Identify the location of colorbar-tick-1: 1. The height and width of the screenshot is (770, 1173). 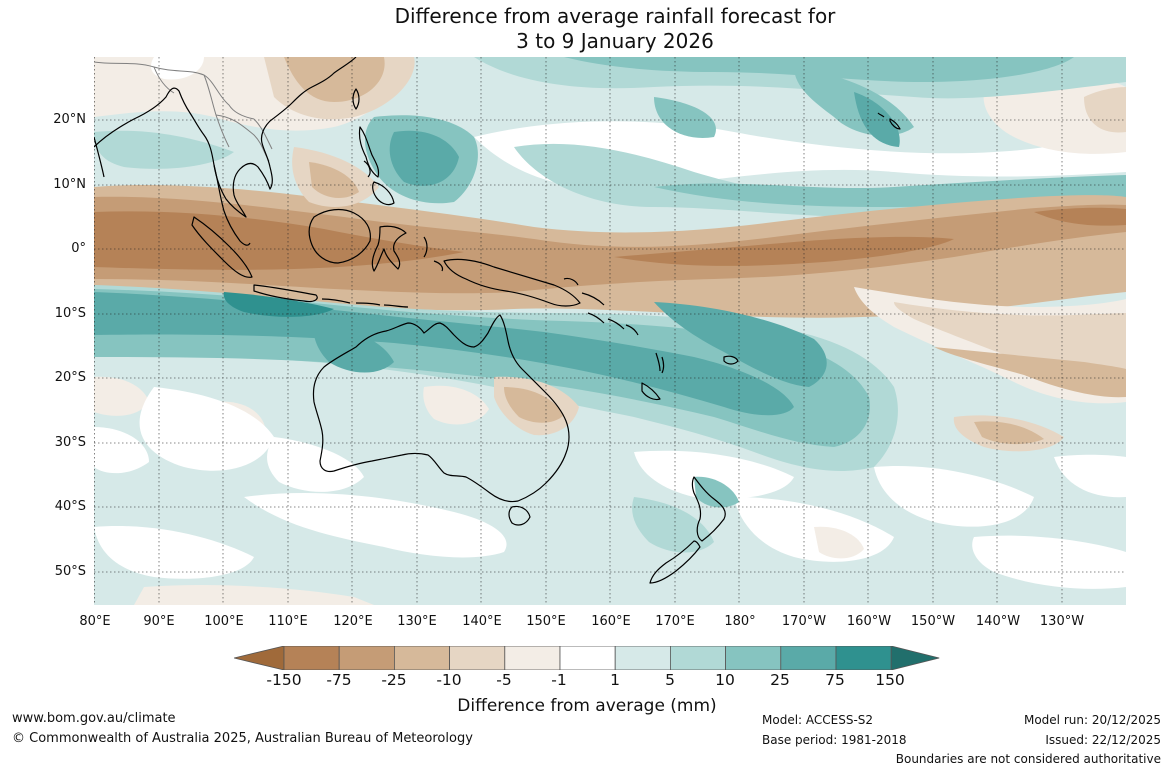
(615, 680).